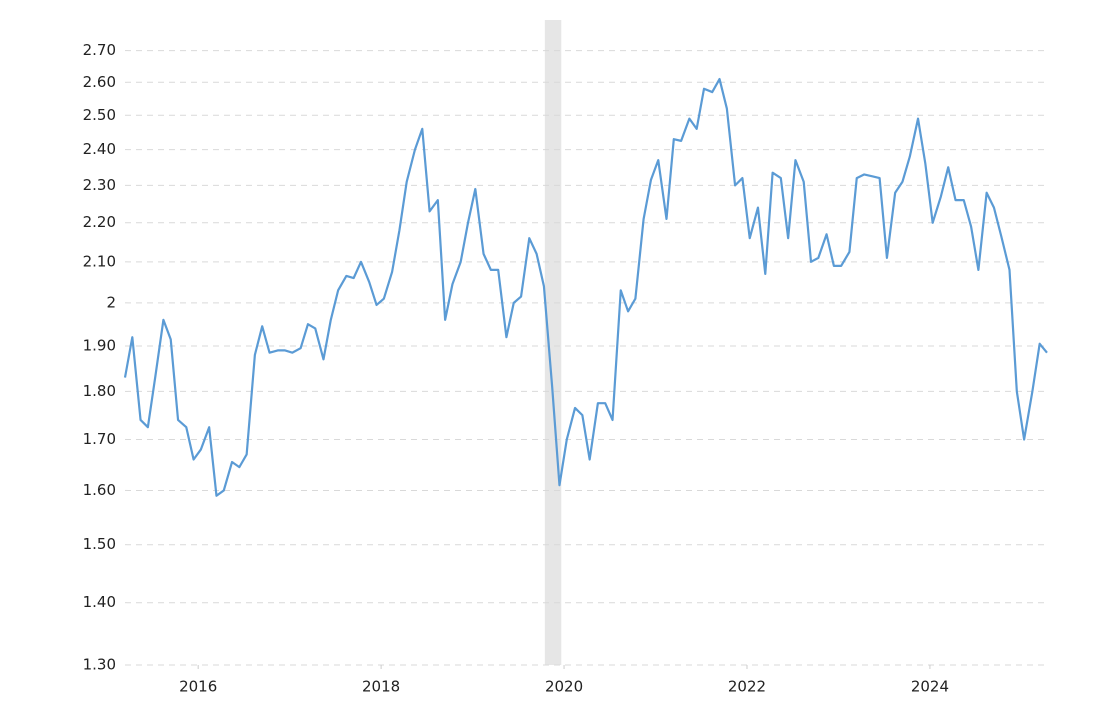  What do you see at coordinates (99, 185) in the screenshot?
I see `y-tick-label: 2.30` at bounding box center [99, 185].